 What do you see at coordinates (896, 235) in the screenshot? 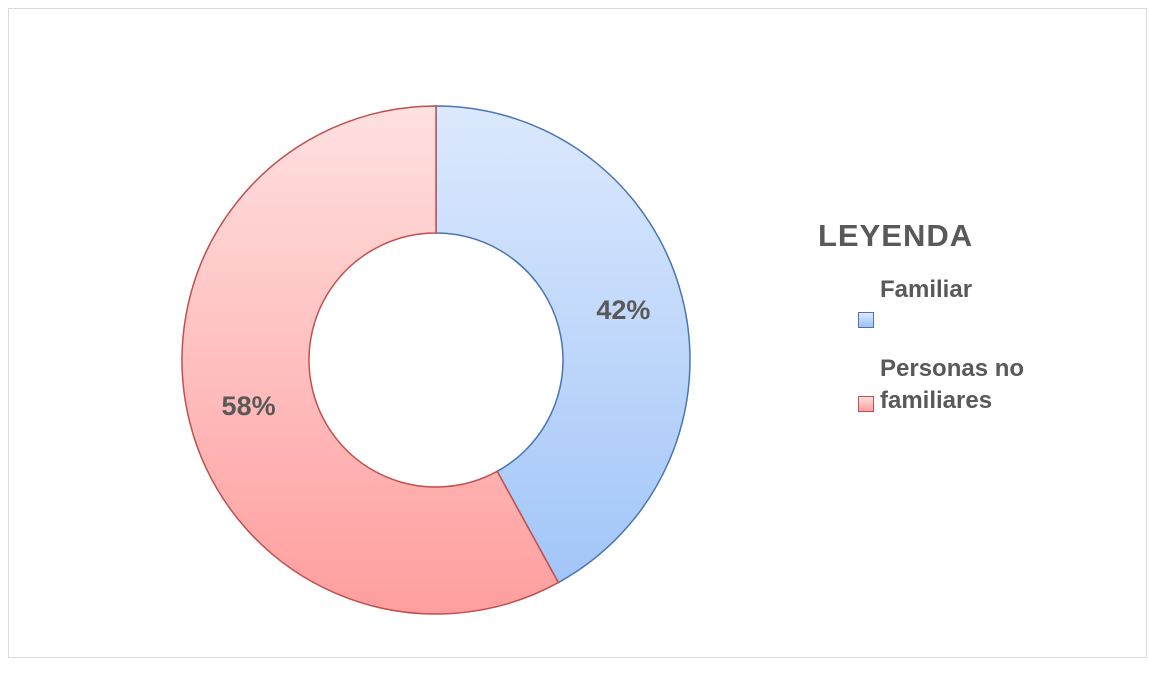
I see `legend-title: LEYENDA` at bounding box center [896, 235].